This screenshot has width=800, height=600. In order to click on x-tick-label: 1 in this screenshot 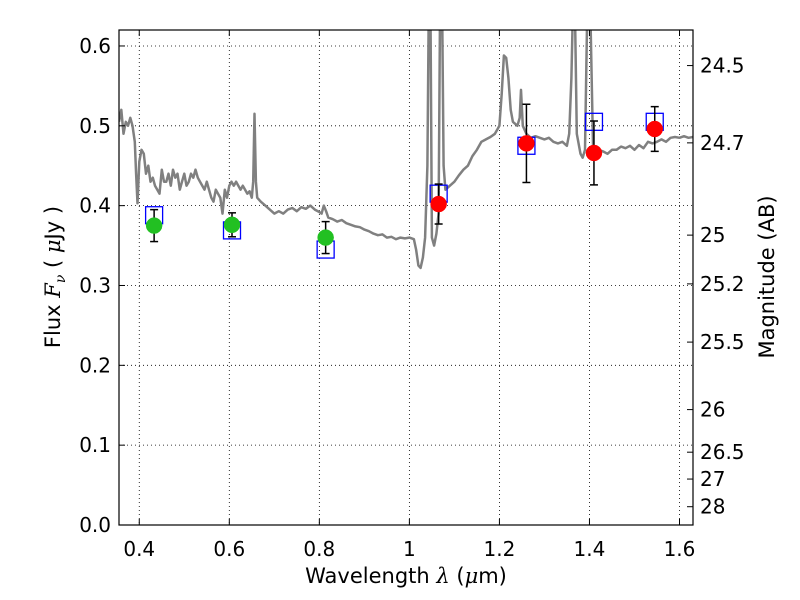, I will do `click(409, 549)`.